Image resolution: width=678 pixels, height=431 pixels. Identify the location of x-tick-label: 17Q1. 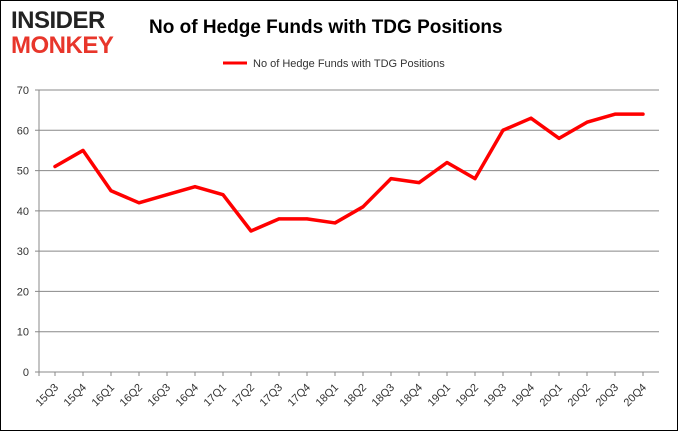
(216, 396).